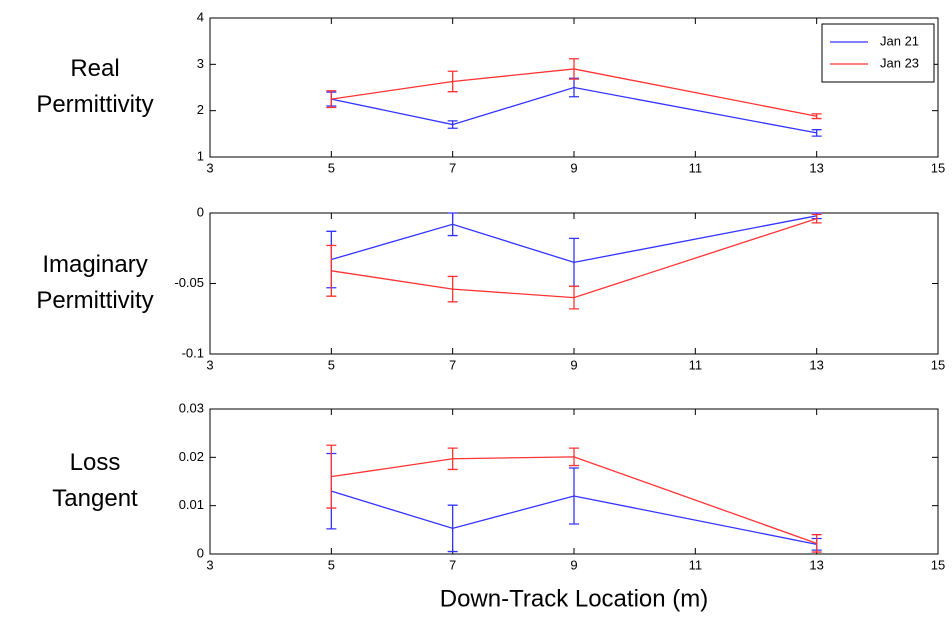  What do you see at coordinates (189, 282) in the screenshot?
I see `y-tick-label: -0.05` at bounding box center [189, 282].